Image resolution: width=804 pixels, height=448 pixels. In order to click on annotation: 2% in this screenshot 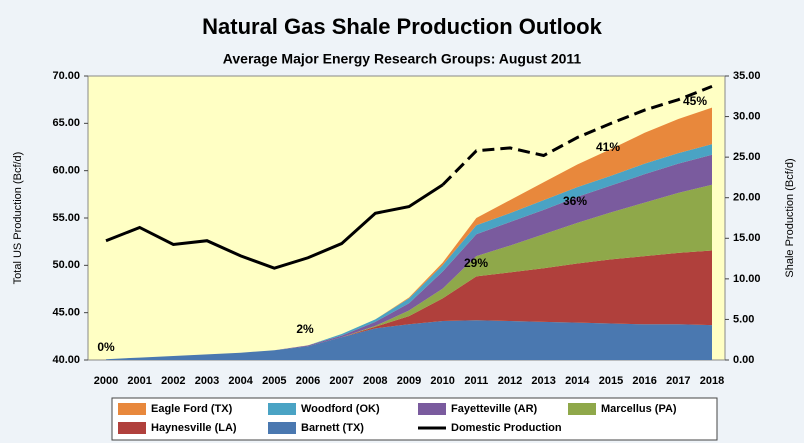, I will do `click(305, 329)`.